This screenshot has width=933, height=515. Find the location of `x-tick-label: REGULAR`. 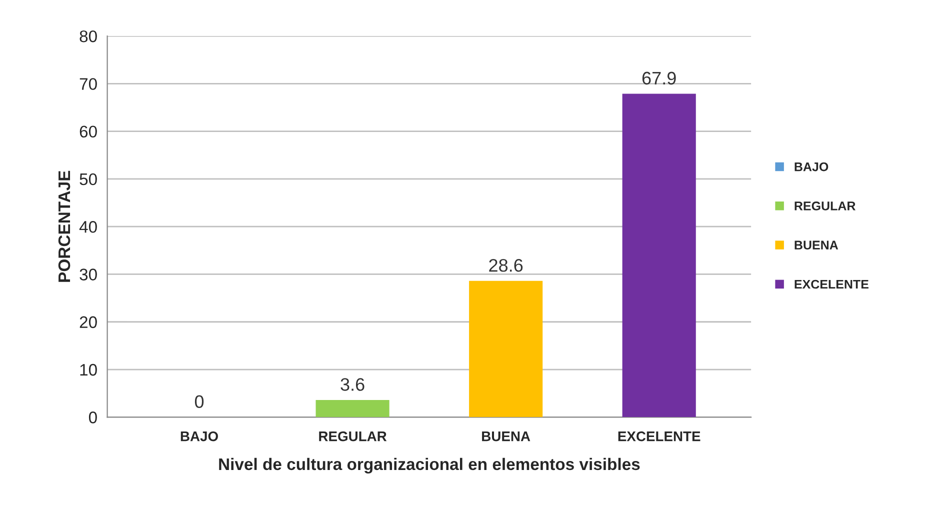

x-tick-label: REGULAR is located at coordinates (353, 436).